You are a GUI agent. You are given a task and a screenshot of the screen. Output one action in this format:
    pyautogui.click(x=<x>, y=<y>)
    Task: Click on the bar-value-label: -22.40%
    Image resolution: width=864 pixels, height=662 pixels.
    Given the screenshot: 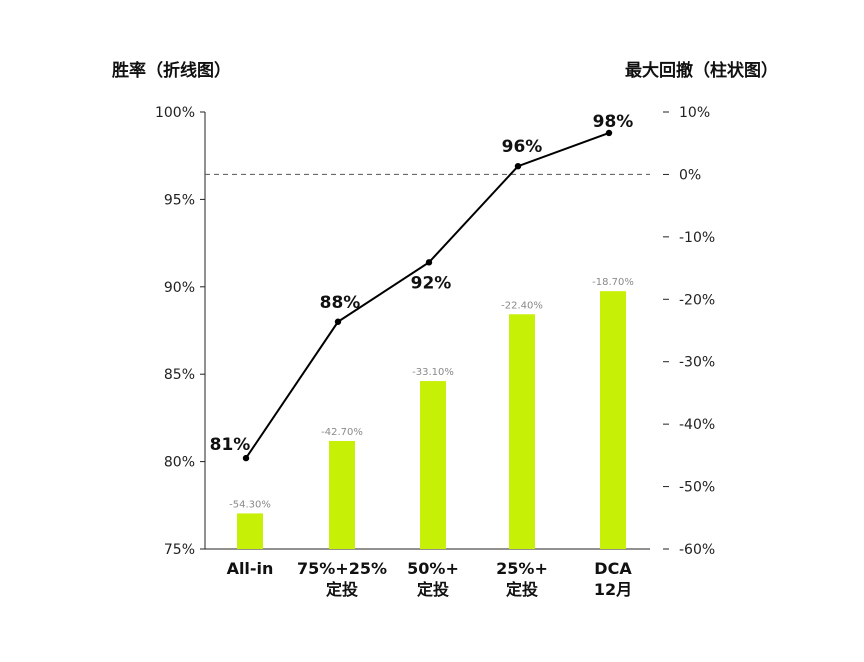 What is the action you would take?
    pyautogui.click(x=522, y=305)
    